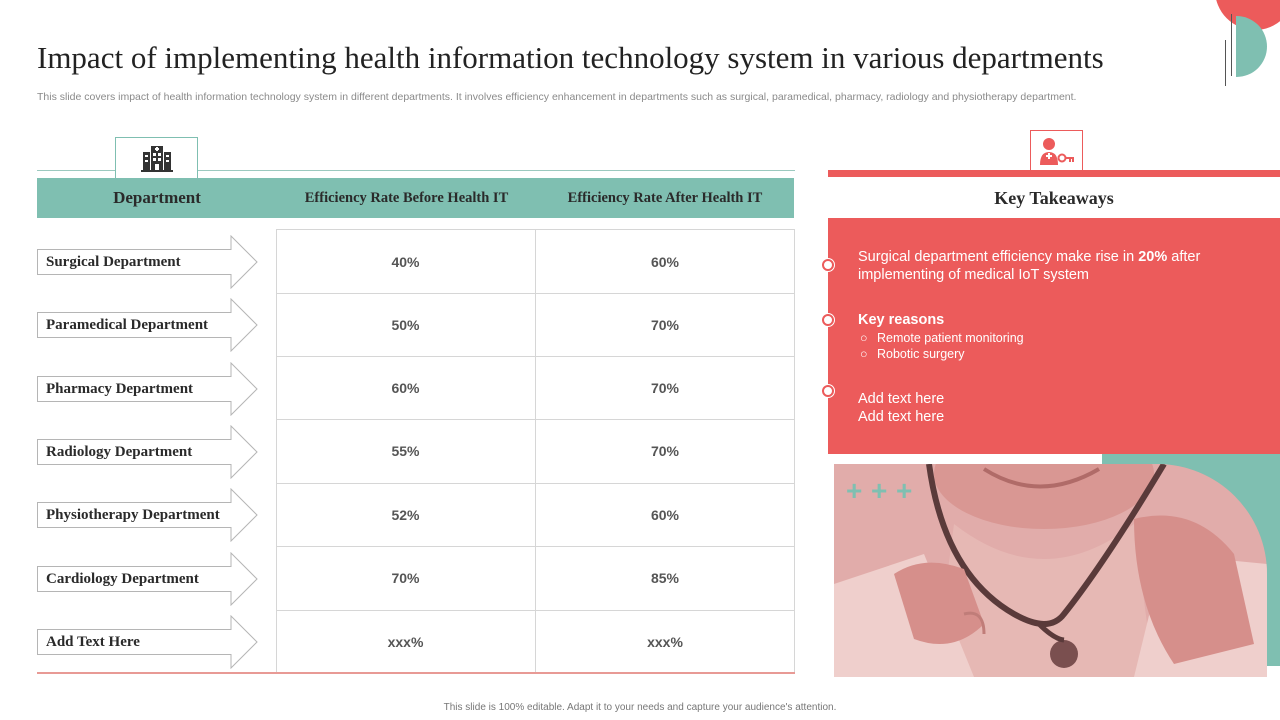  Describe the element at coordinates (133, 514) in the screenshot. I see `row-department-label: Physiotherapy Department` at that location.